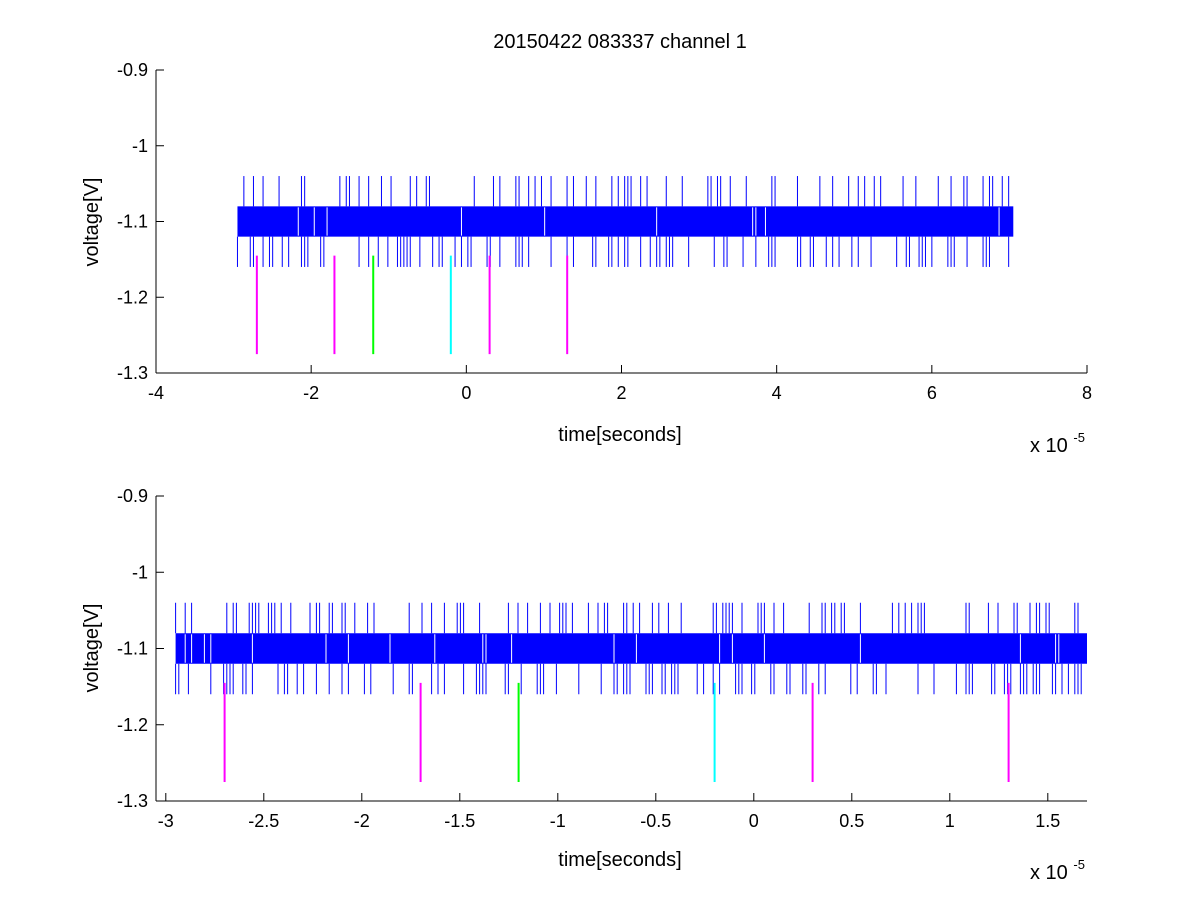 The width and height of the screenshot is (1200, 901). Describe the element at coordinates (92, 222) in the screenshot. I see `y-axis-label-top: voltage[V]` at that location.